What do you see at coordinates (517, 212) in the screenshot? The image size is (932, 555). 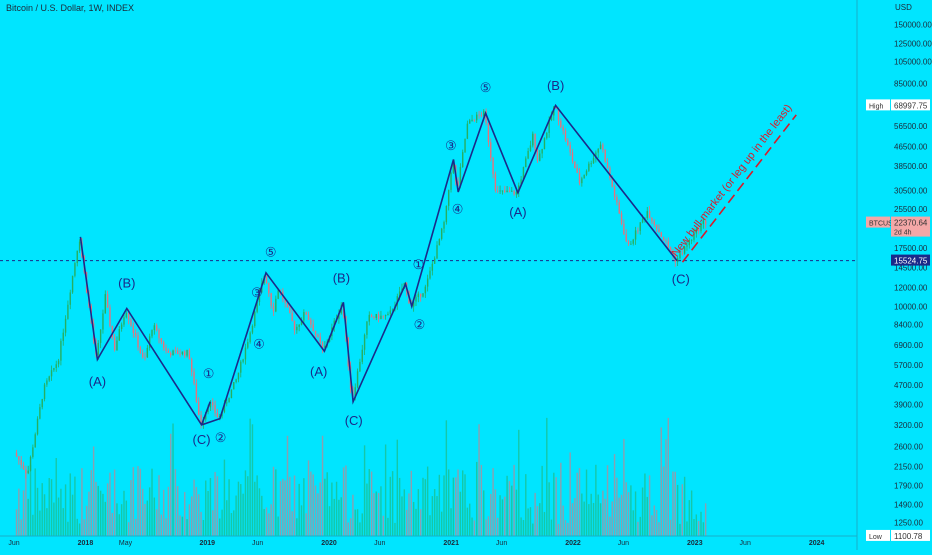 I see `wave-label: (A)` at bounding box center [517, 212].